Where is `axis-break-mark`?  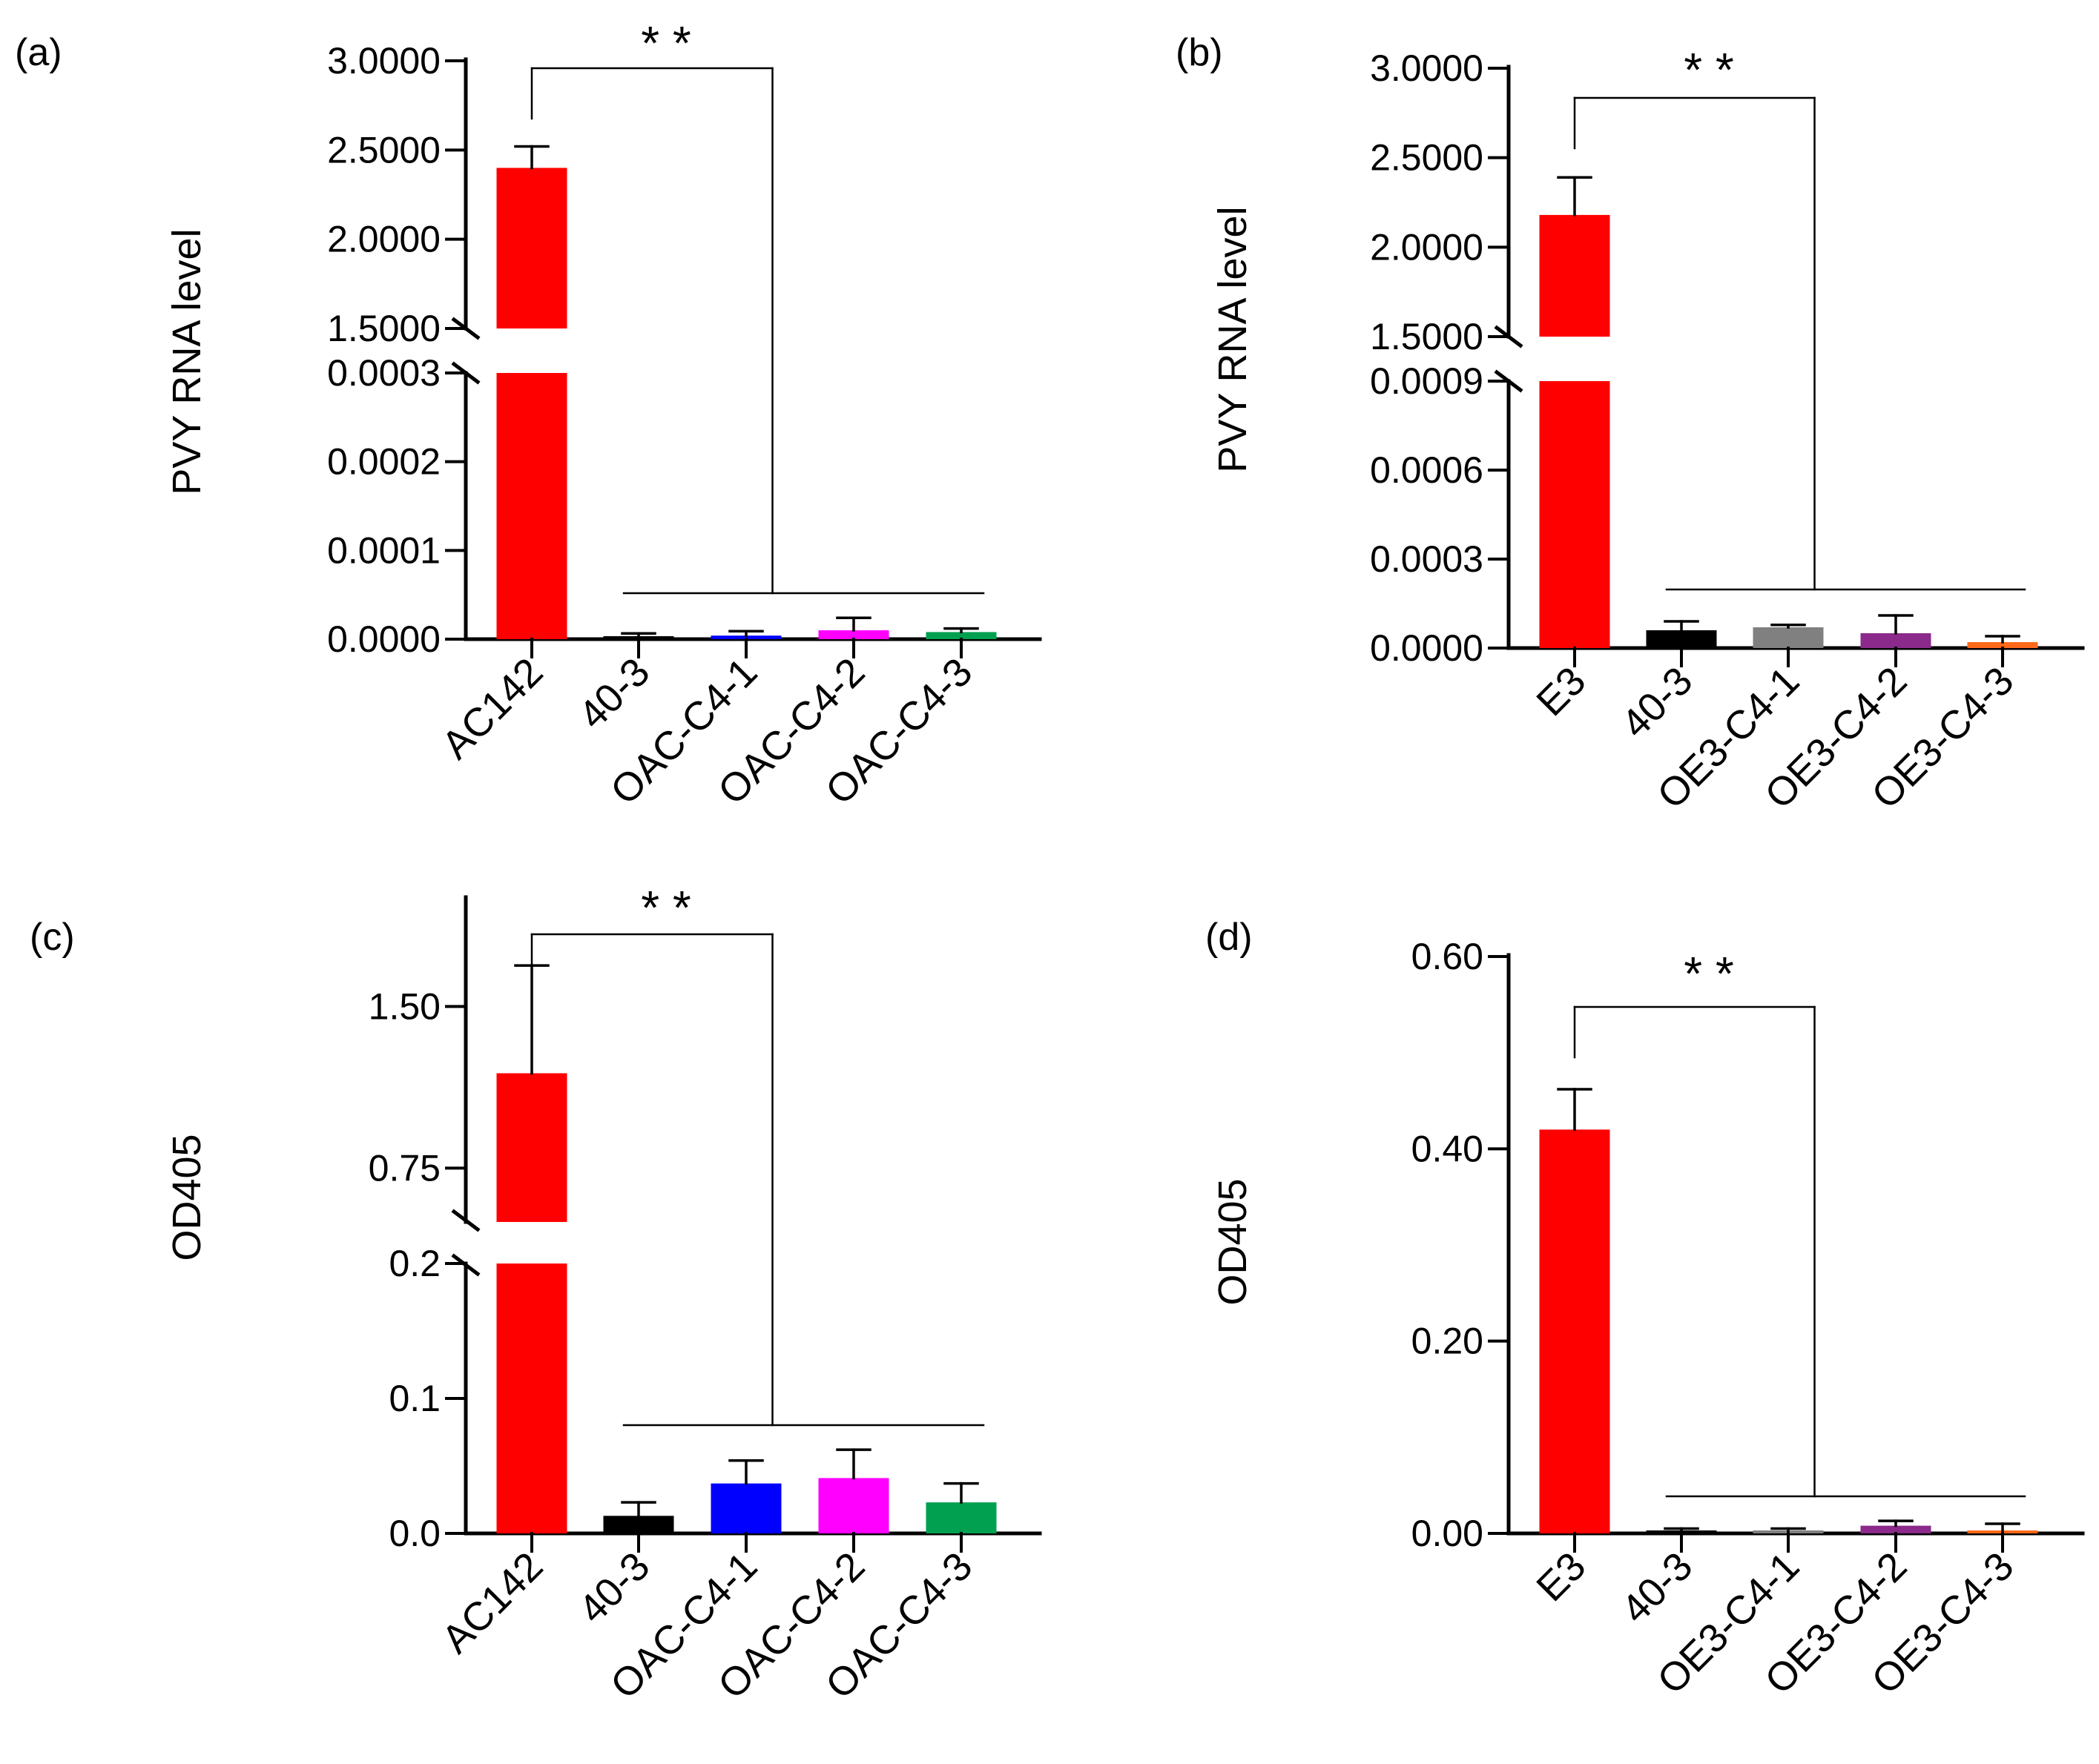
axis-break-mark is located at coordinates (466, 1221).